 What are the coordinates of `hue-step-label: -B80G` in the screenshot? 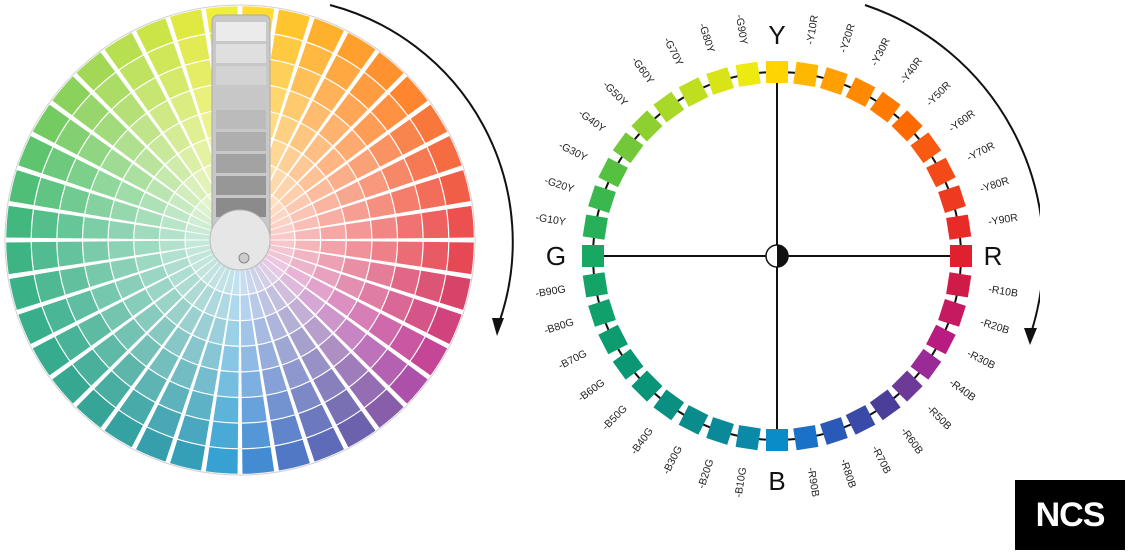 It's located at (559, 326).